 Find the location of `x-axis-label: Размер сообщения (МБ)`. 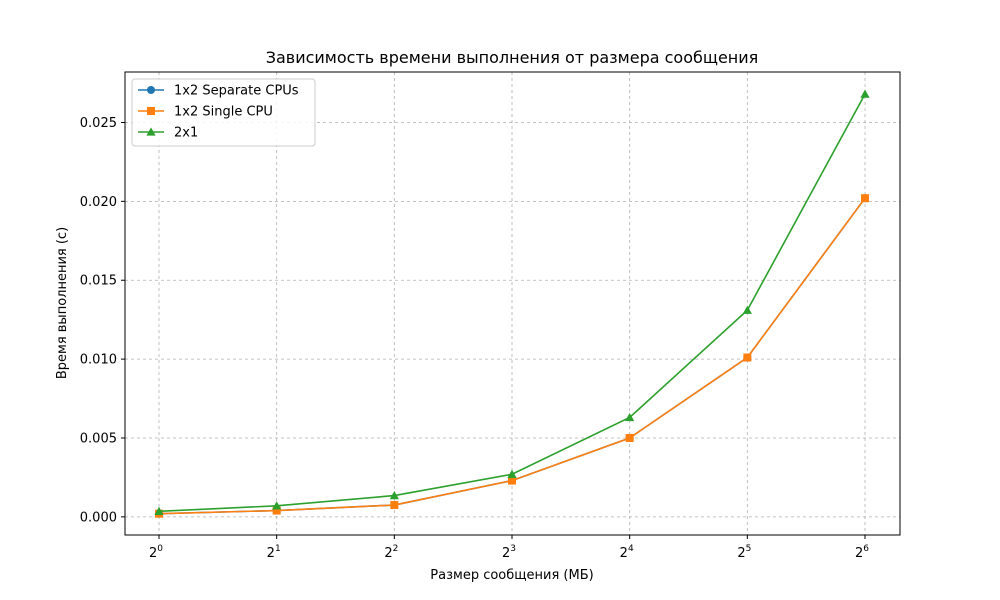

x-axis-label: Размер сообщения (МБ) is located at coordinates (511, 575).